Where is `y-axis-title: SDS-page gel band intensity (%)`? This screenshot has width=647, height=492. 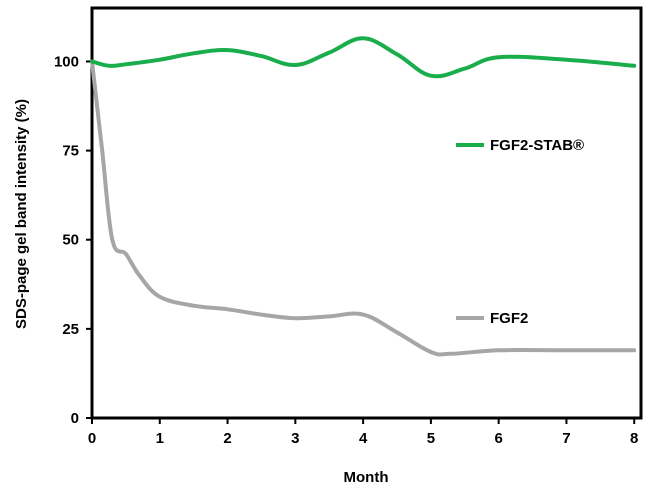
y-axis-title: SDS-page gel band intensity (%) is located at coordinates (21, 214).